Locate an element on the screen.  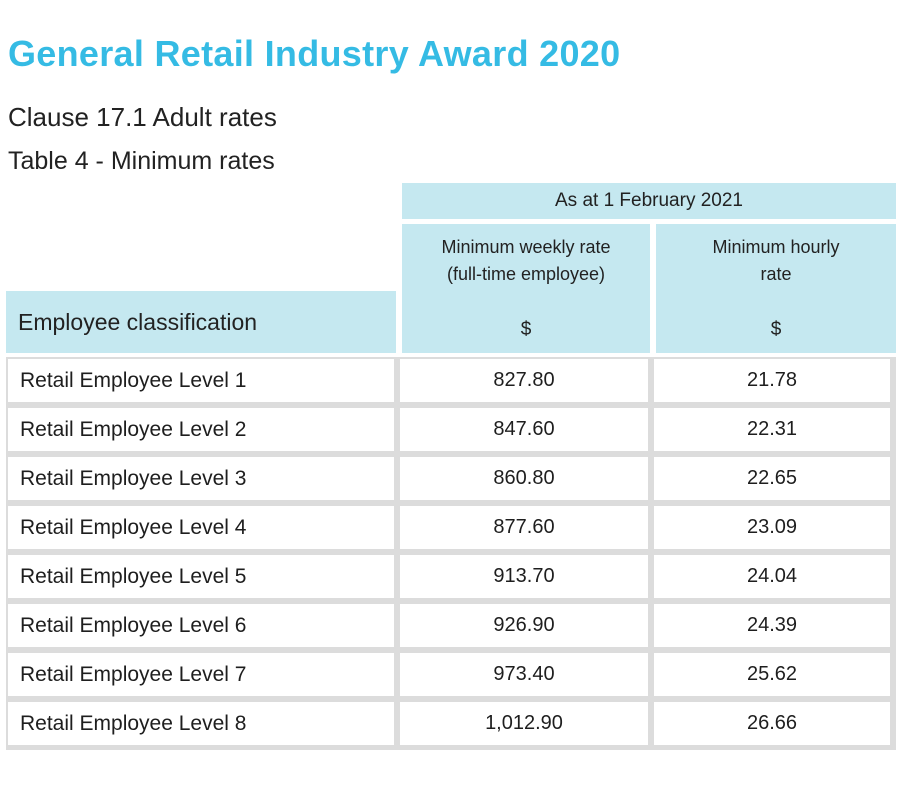
weekly-rate-header-text: Minimum weekly rate (full-time employee) is located at coordinates (525, 261).